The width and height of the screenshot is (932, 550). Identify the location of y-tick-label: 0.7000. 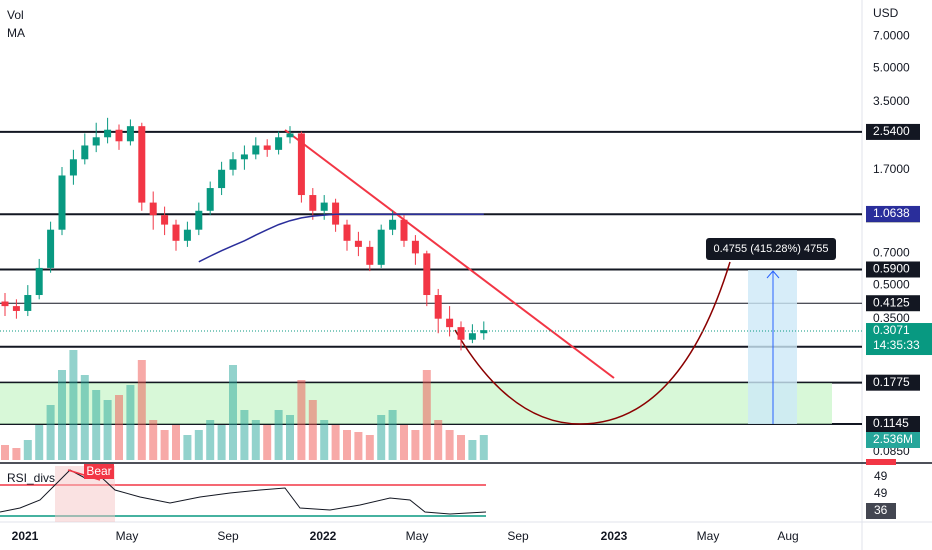
(891, 253).